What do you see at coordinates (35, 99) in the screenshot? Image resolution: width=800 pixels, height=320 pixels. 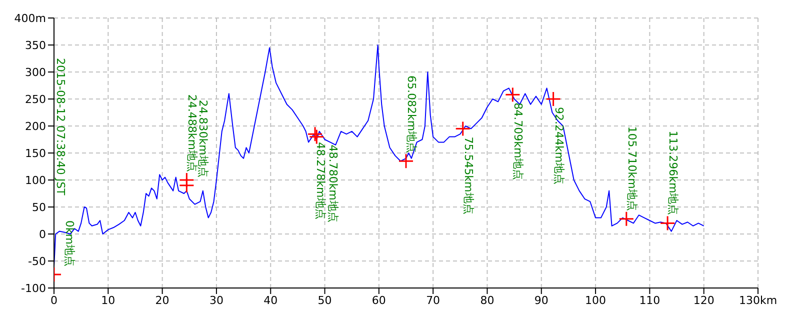 I see `y-tick-label: 250` at bounding box center [35, 99].